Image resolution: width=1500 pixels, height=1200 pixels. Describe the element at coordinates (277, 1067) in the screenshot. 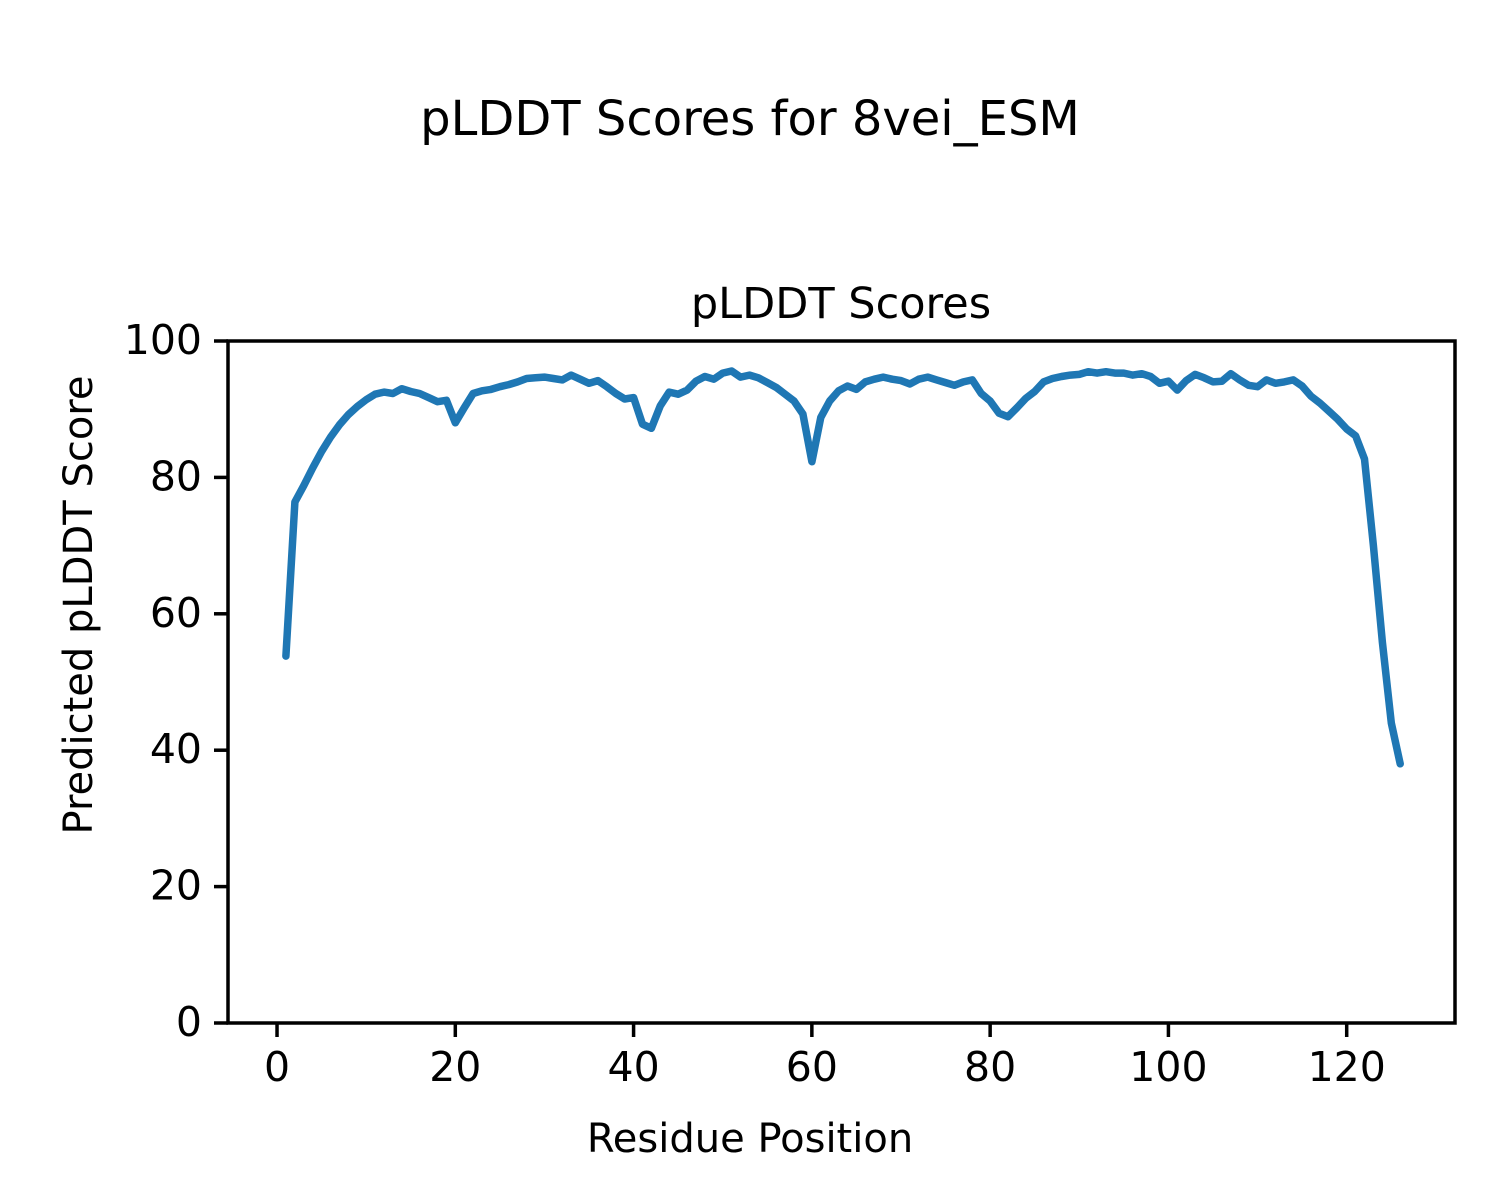

I see `x-tick-label: 0` at that location.